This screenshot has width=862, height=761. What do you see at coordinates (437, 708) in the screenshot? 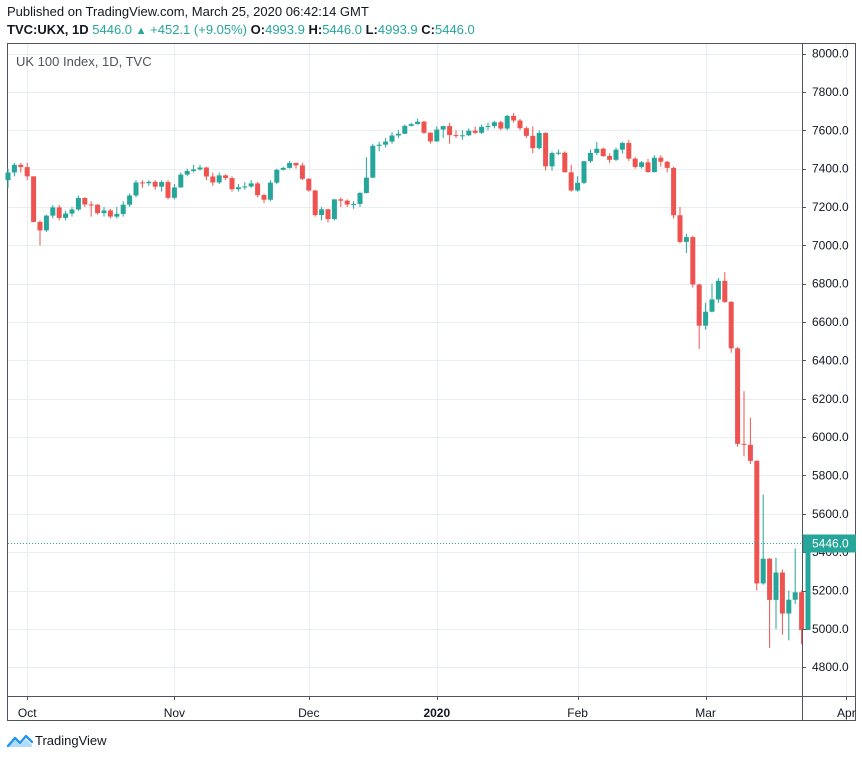
I see `time-axis: Oct Nov Dec 2020 Feb Mar Apr` at bounding box center [437, 708].